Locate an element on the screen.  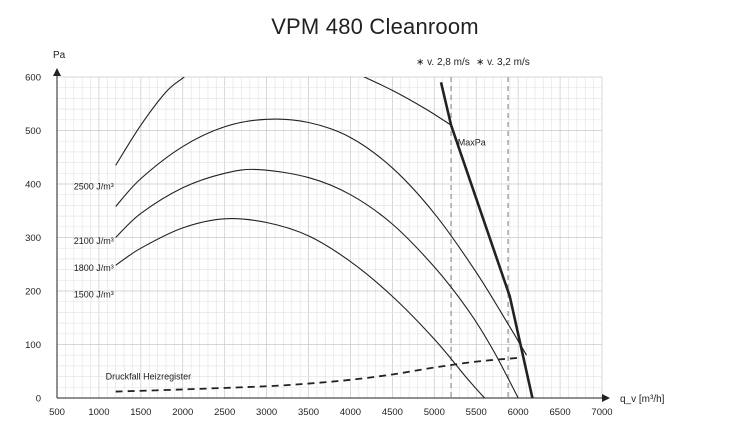
x-tick-label: 7000 is located at coordinates (601, 412).